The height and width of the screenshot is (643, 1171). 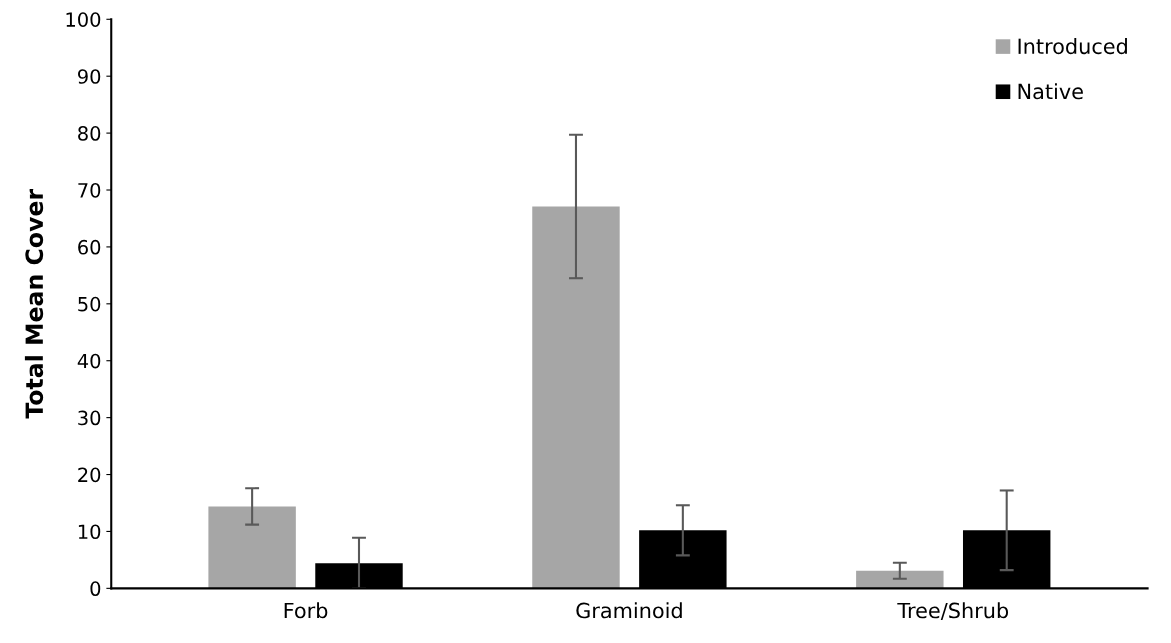 I want to click on y-tick-label: 40, so click(x=89, y=361).